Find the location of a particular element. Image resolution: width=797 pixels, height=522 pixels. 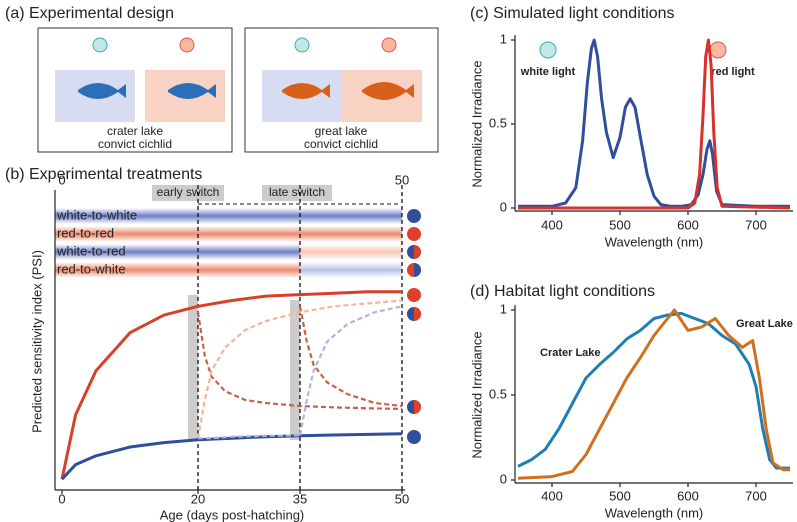

annotation: late switch is located at coordinates (297, 192).